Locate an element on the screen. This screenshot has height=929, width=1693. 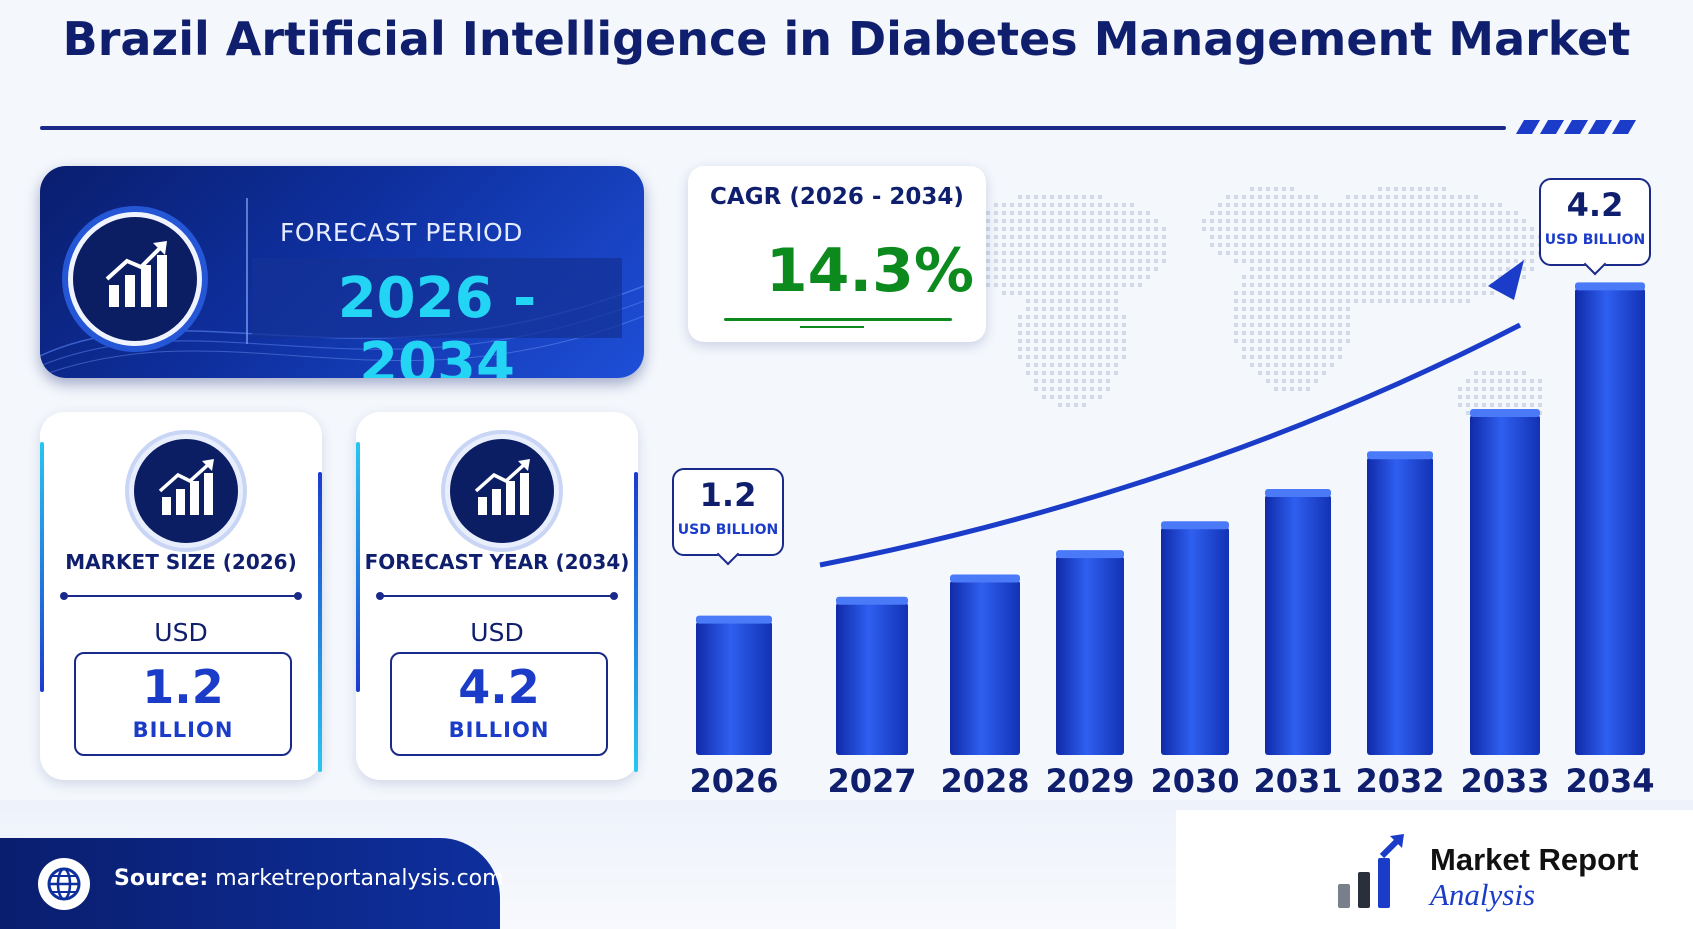
forecast-year-unit: BILLION is located at coordinates (499, 730).